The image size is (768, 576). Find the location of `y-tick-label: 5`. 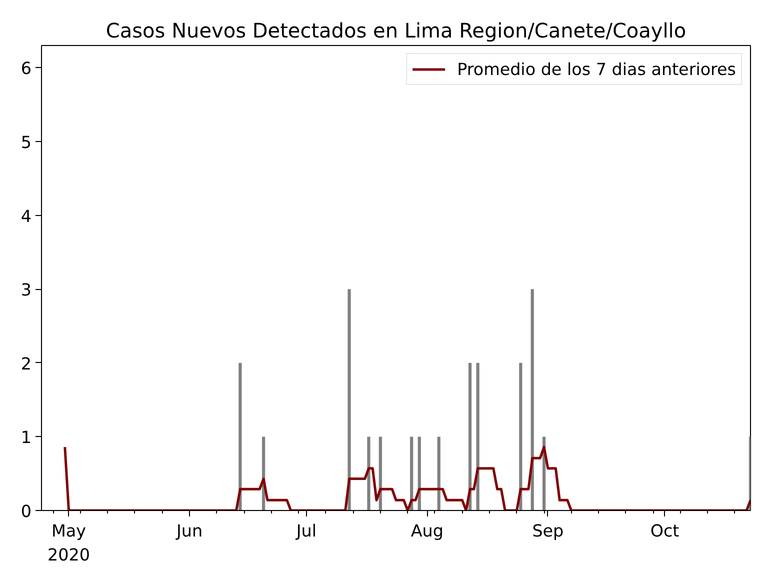

y-tick-label: 5 is located at coordinates (26, 142).